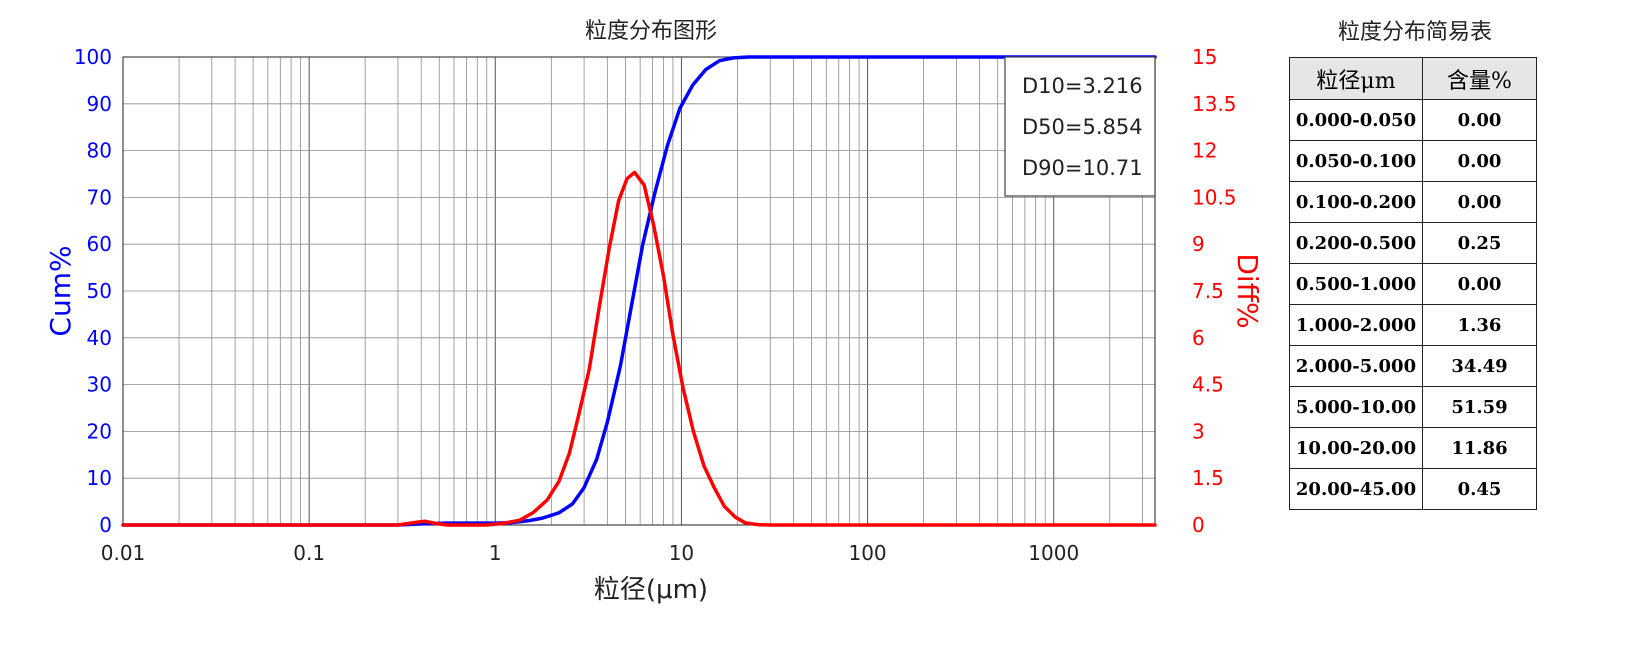  What do you see at coordinates (1356, 325) in the screenshot?
I see `row-range: 1.000-2.000` at bounding box center [1356, 325].